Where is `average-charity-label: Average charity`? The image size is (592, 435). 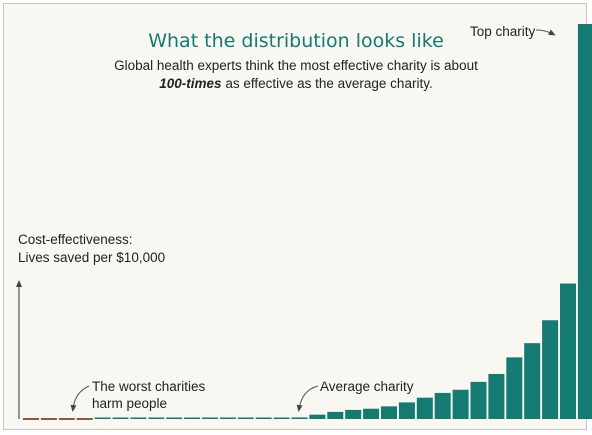 average-charity-label: Average charity is located at coordinates (367, 386).